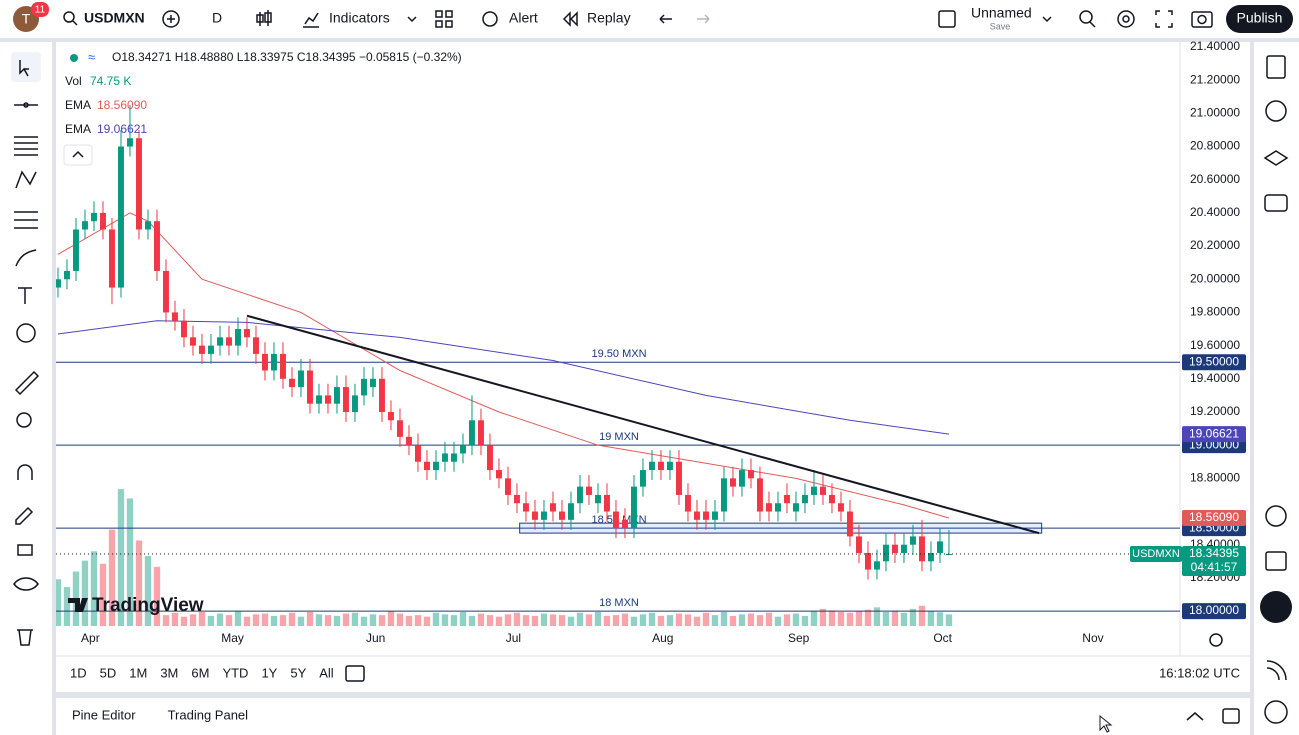 The height and width of the screenshot is (735, 1299). What do you see at coordinates (1126, 19) in the screenshot?
I see `settings` at bounding box center [1126, 19].